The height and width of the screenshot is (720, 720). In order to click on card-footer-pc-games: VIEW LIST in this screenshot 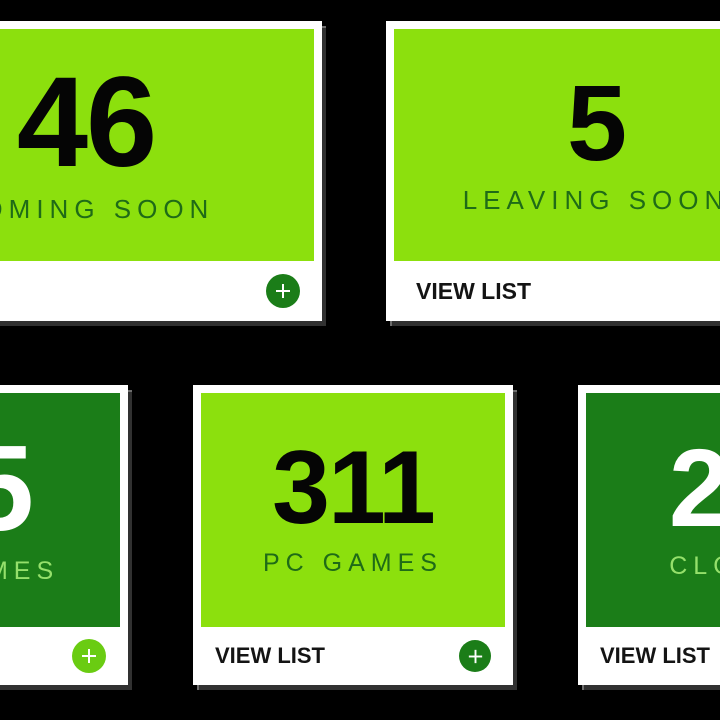, I will do `click(353, 656)`.